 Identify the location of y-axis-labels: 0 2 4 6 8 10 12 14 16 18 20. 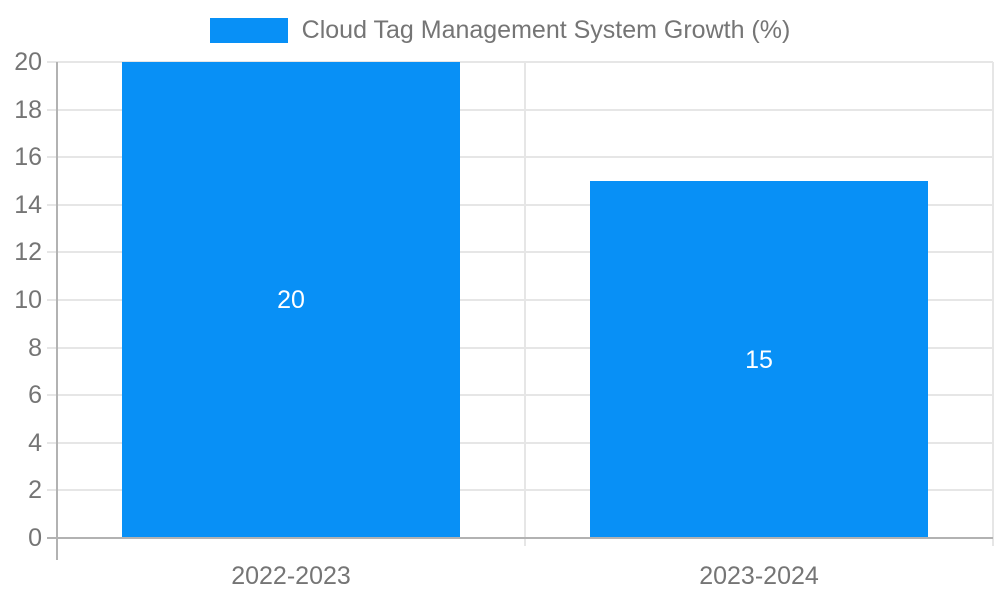
(21, 300).